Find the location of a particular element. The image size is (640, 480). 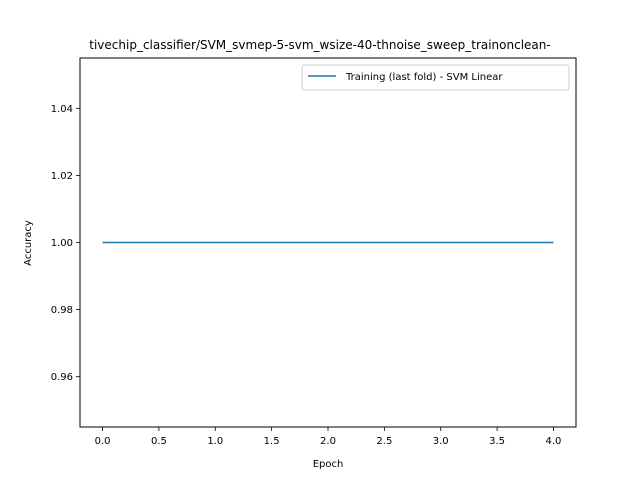

legend-label: Training (last fold) - SVM Linear is located at coordinates (424, 77).